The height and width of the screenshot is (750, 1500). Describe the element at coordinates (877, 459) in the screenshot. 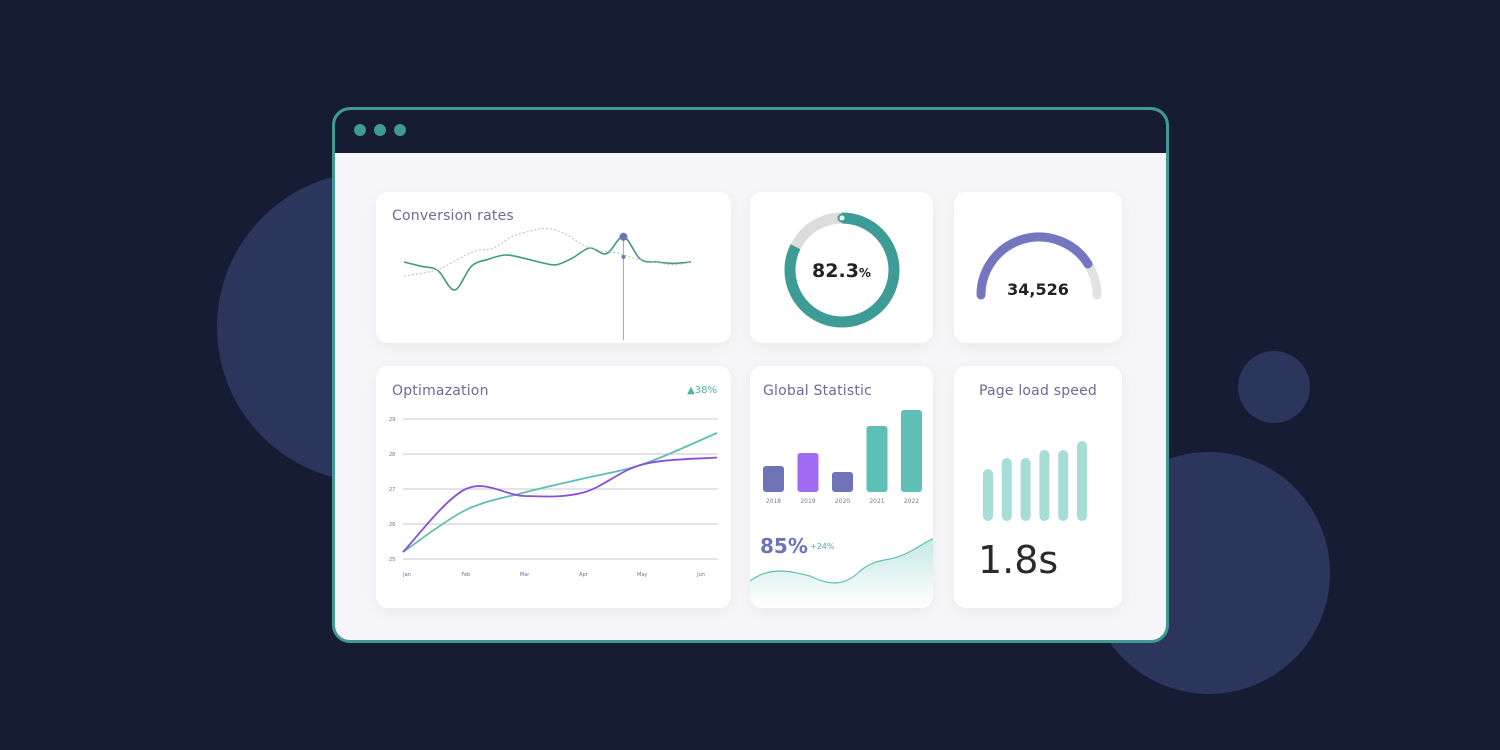

I see `bar-2021` at that location.